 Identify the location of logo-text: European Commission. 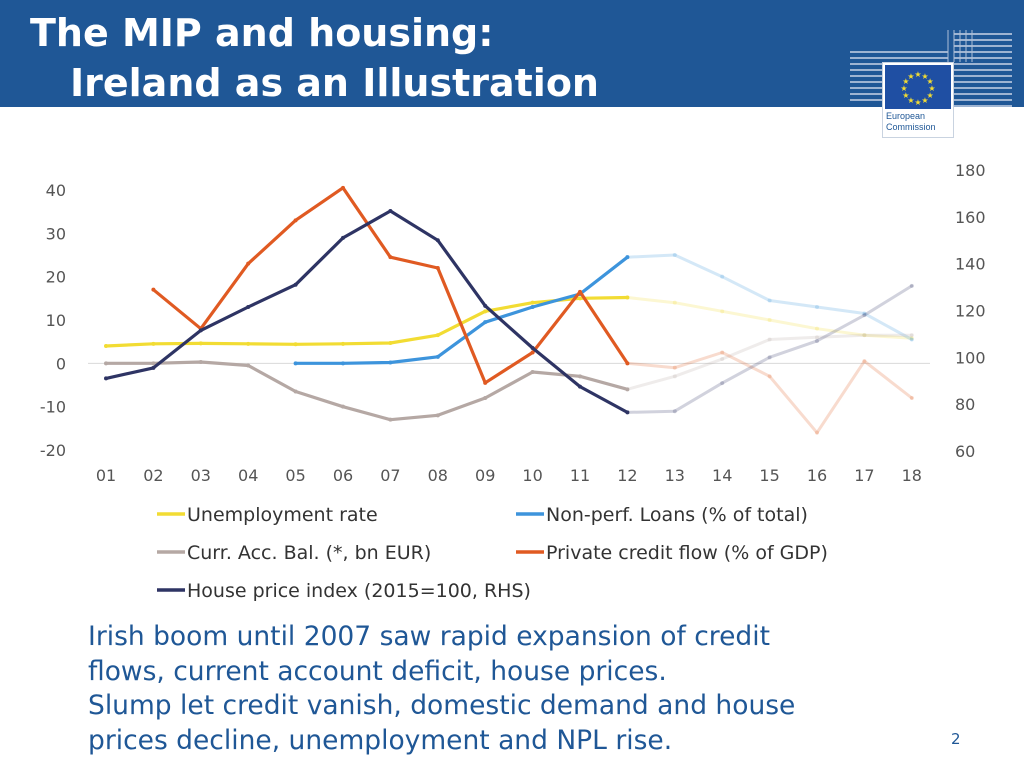
(911, 122).